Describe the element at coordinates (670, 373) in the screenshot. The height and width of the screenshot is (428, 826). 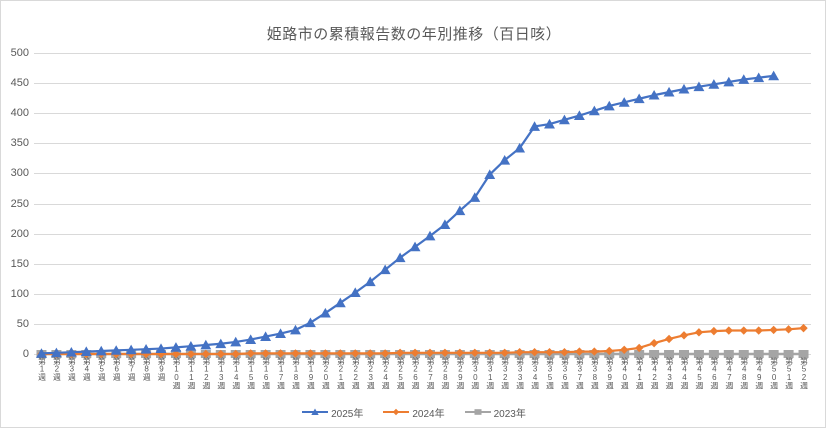
I see `x-tick-label: 第43週` at that location.